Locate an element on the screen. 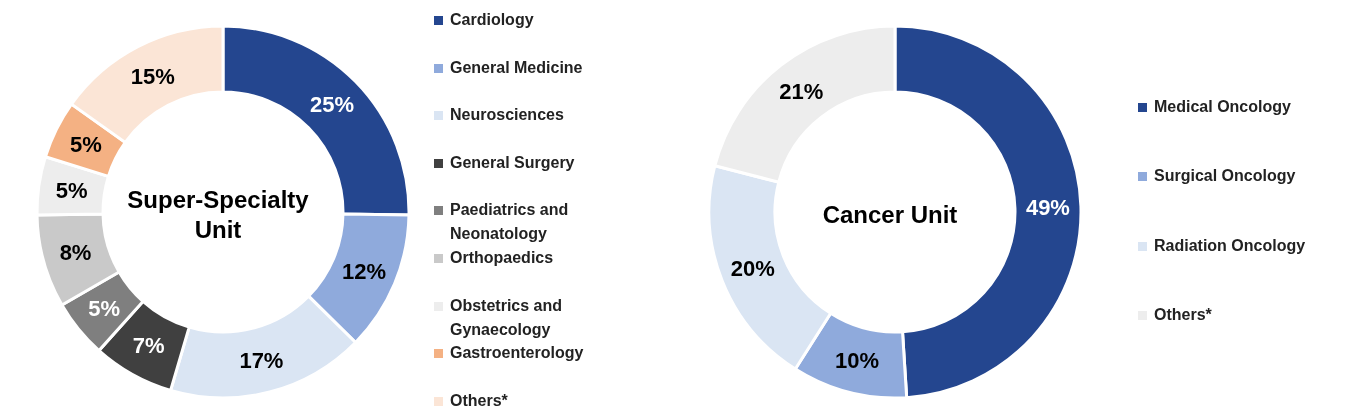 The width and height of the screenshot is (1360, 414). legend-label: Surgical Oncology is located at coordinates (1225, 176).